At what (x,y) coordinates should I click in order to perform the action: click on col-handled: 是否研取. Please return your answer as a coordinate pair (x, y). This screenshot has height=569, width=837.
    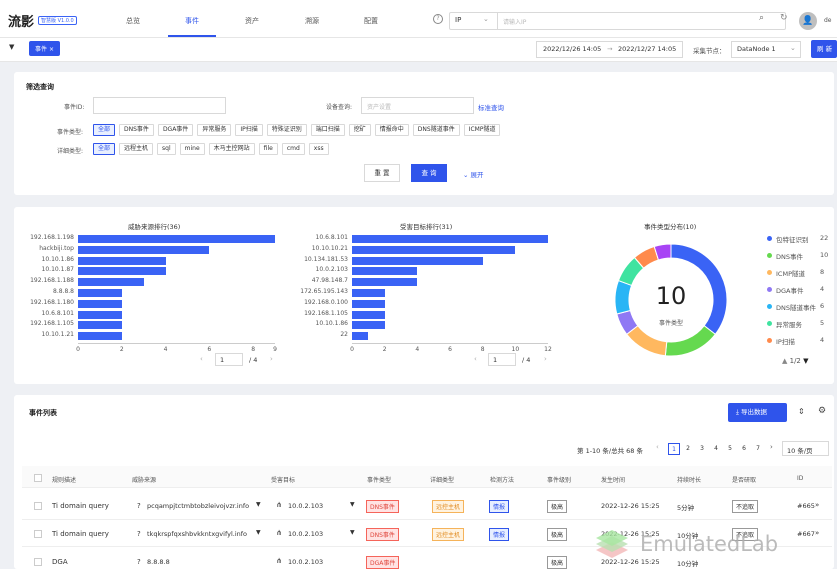
    Looking at the image, I should click on (744, 480).